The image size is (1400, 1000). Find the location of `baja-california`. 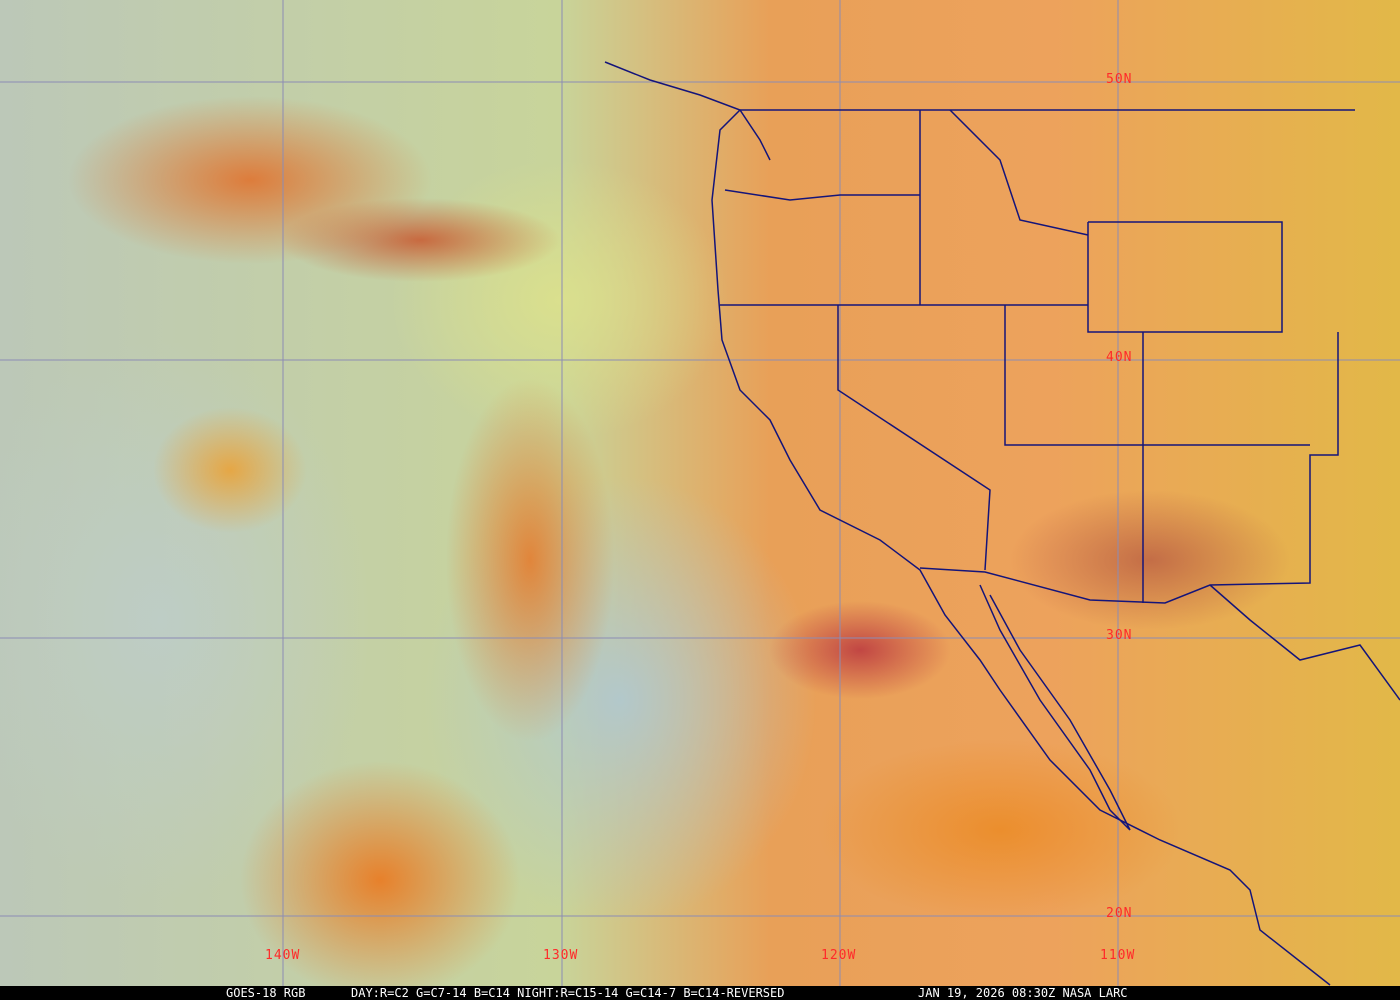

baja-california is located at coordinates (1055, 707).